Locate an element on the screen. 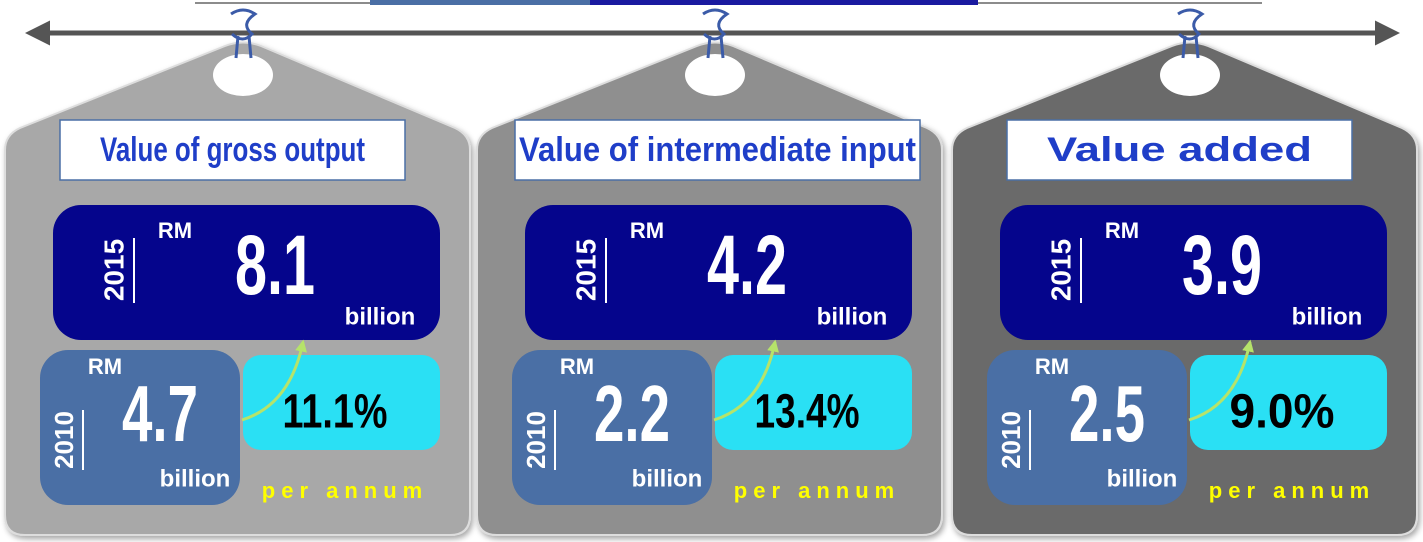  card-title: Value of intermediate input is located at coordinates (717, 150).